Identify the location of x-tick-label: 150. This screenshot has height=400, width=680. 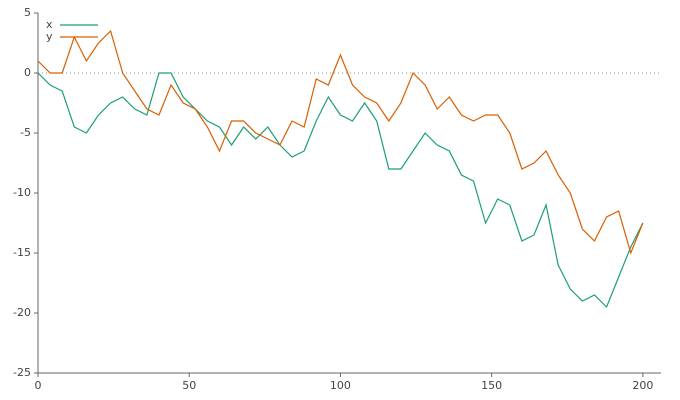
(491, 385).